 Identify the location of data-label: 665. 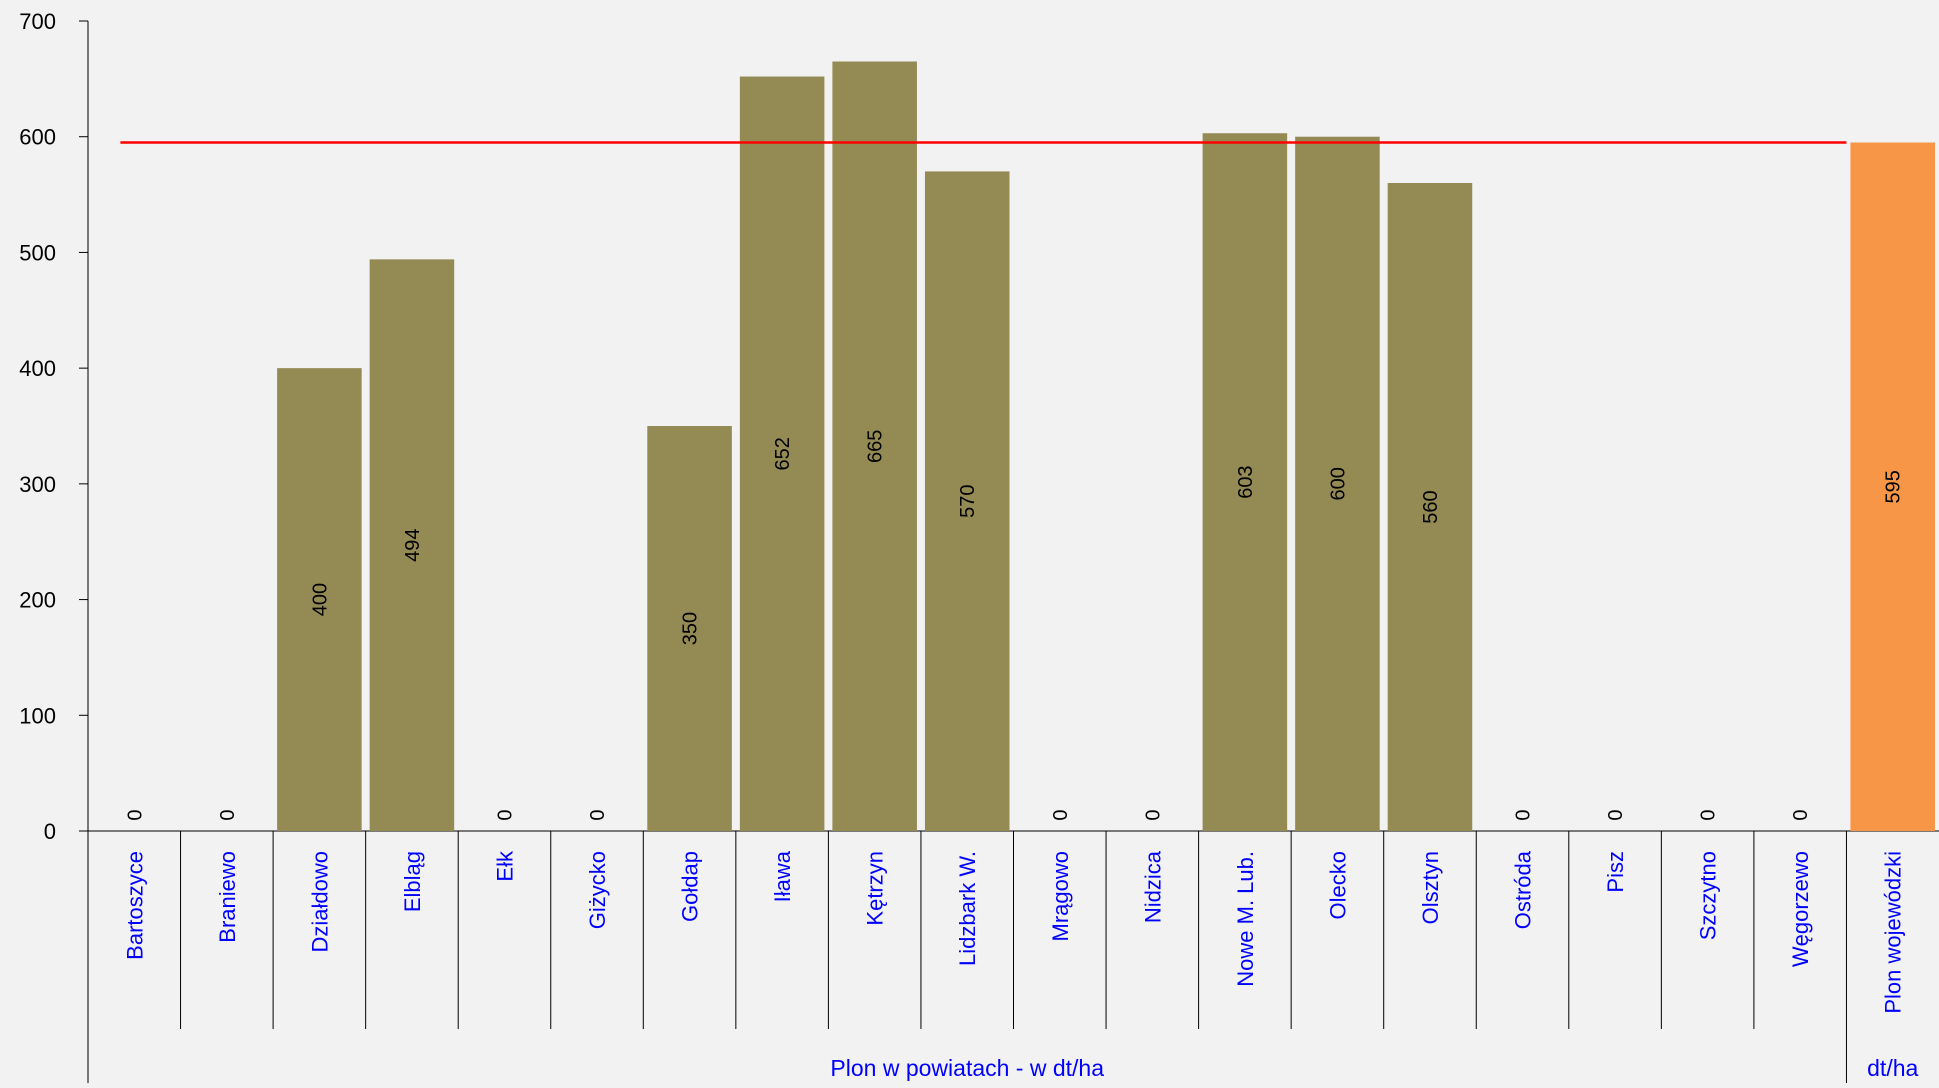
(876, 446).